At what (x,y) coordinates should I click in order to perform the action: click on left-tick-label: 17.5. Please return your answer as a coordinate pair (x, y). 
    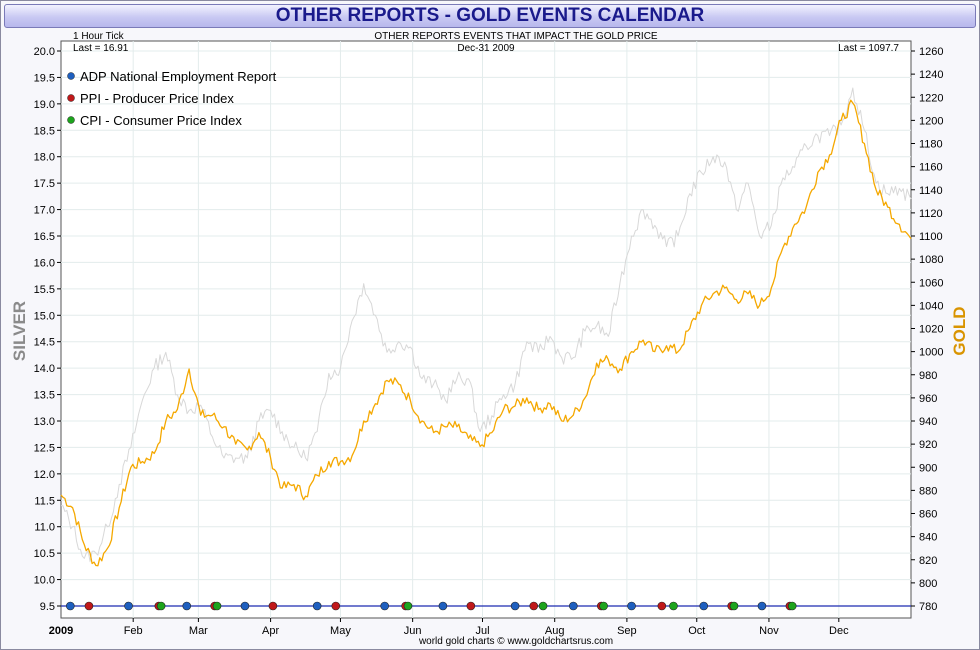
    Looking at the image, I should click on (44, 184).